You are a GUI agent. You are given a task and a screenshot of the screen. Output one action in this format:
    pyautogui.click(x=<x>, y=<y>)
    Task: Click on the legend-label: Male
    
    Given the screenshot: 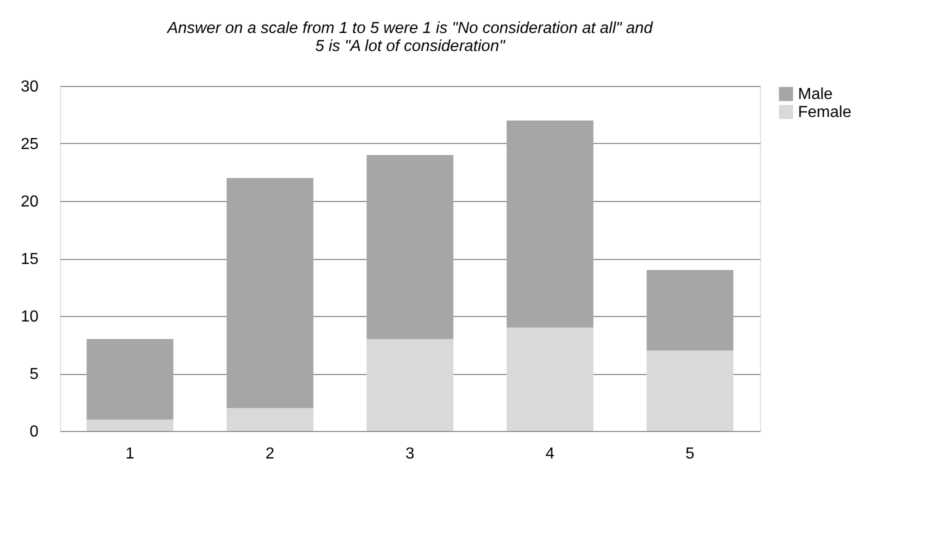 What is the action you would take?
    pyautogui.click(x=815, y=94)
    